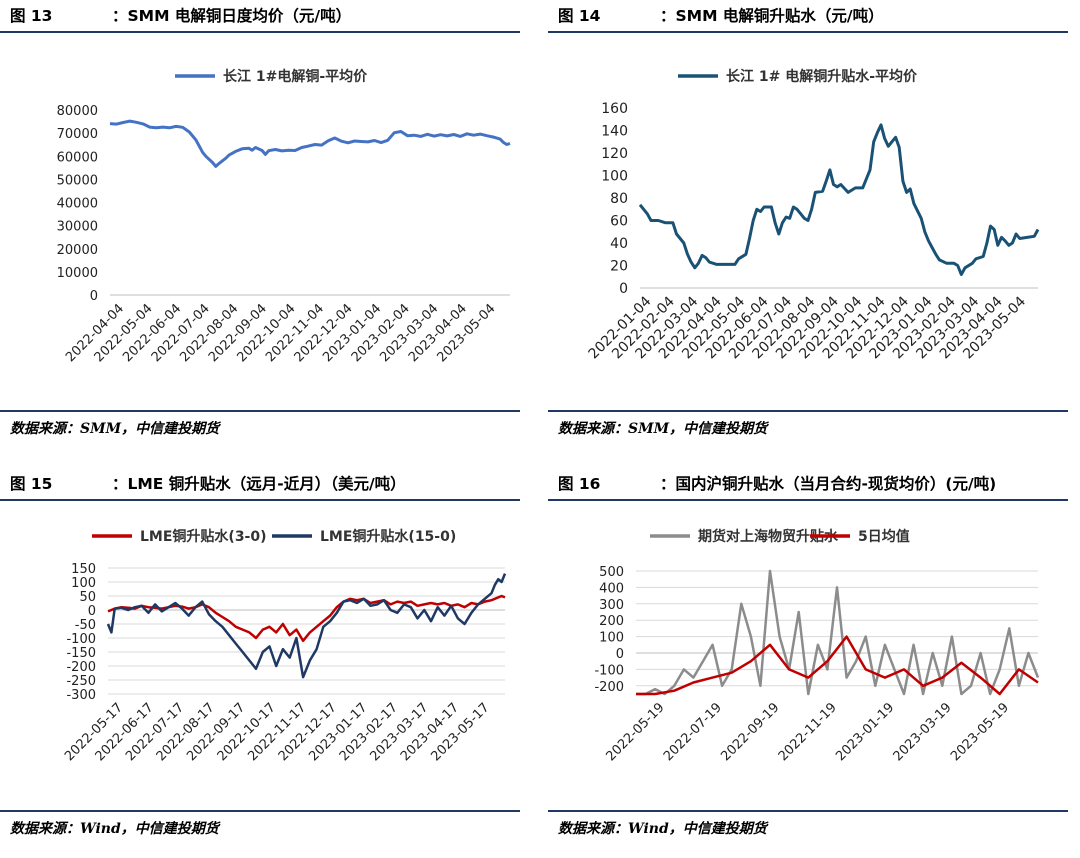 Image resolution: width=1080 pixels, height=858 pixels. I want to click on y-tick-label: 60000, so click(77, 157).